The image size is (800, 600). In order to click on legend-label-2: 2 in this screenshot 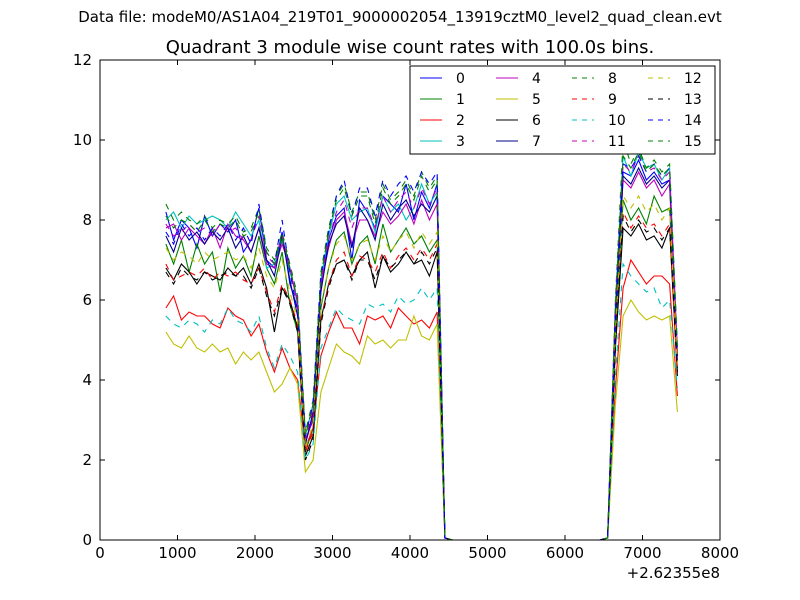, I will do `click(460, 121)`.